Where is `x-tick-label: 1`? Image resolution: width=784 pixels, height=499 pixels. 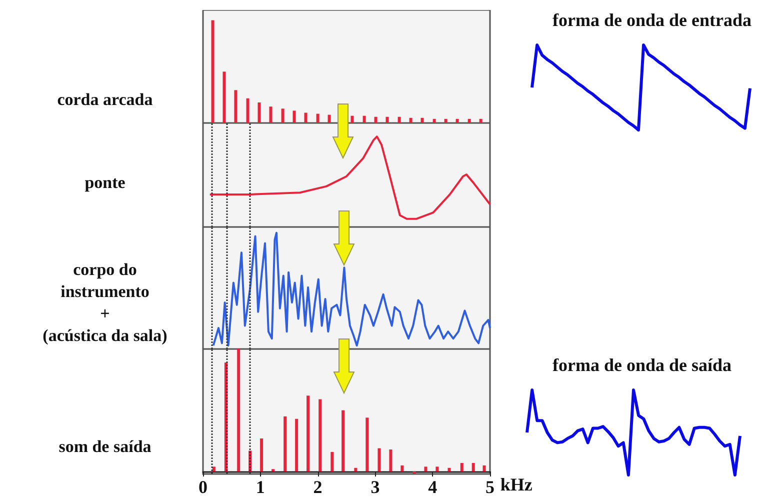
x-tick-label: 1 is located at coordinates (260, 487).